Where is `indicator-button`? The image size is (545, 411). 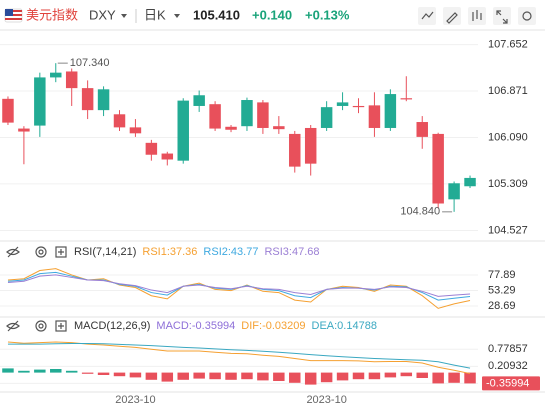
indicator-button is located at coordinates (427, 16).